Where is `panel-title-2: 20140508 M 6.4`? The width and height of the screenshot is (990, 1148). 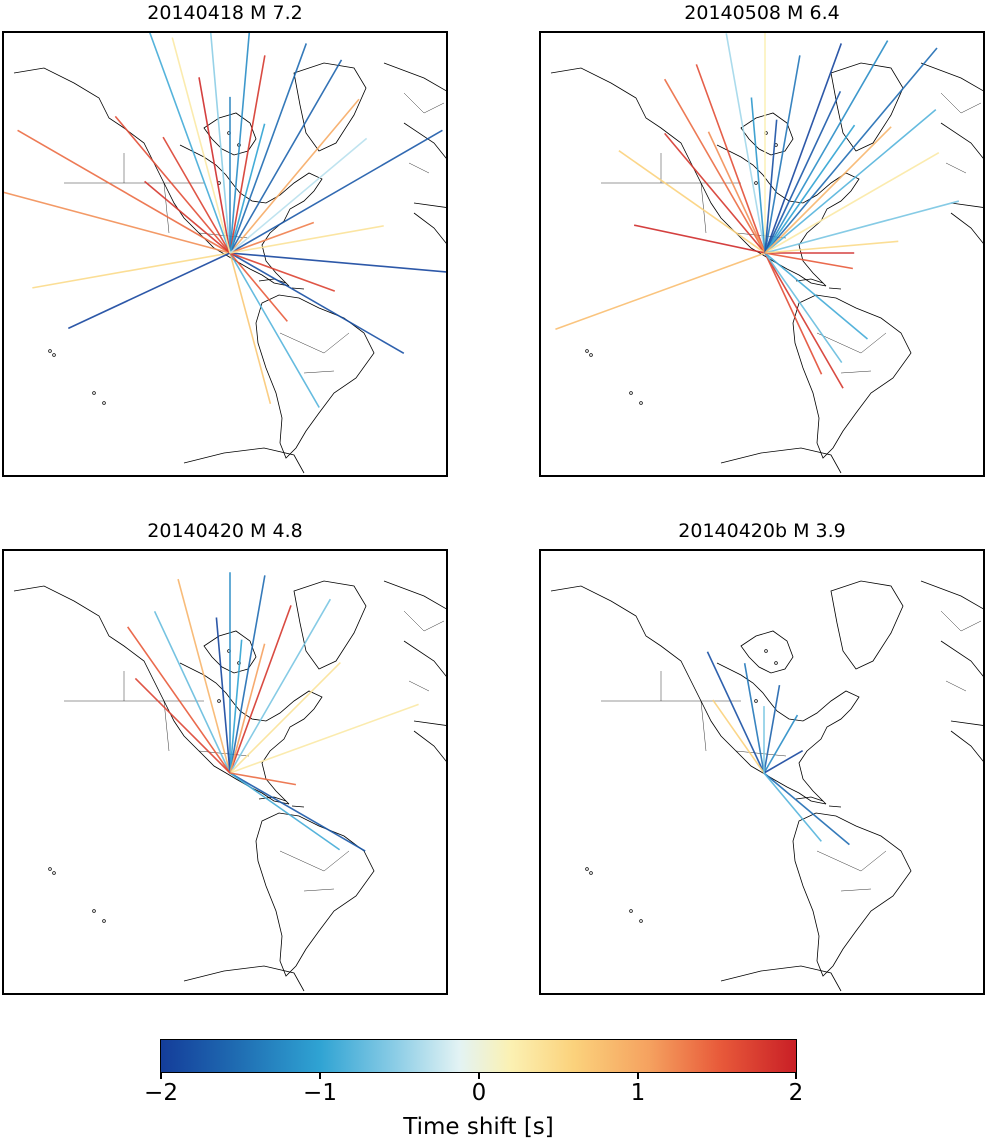
panel-title-2: 20140508 M 6.4 is located at coordinates (762, 13).